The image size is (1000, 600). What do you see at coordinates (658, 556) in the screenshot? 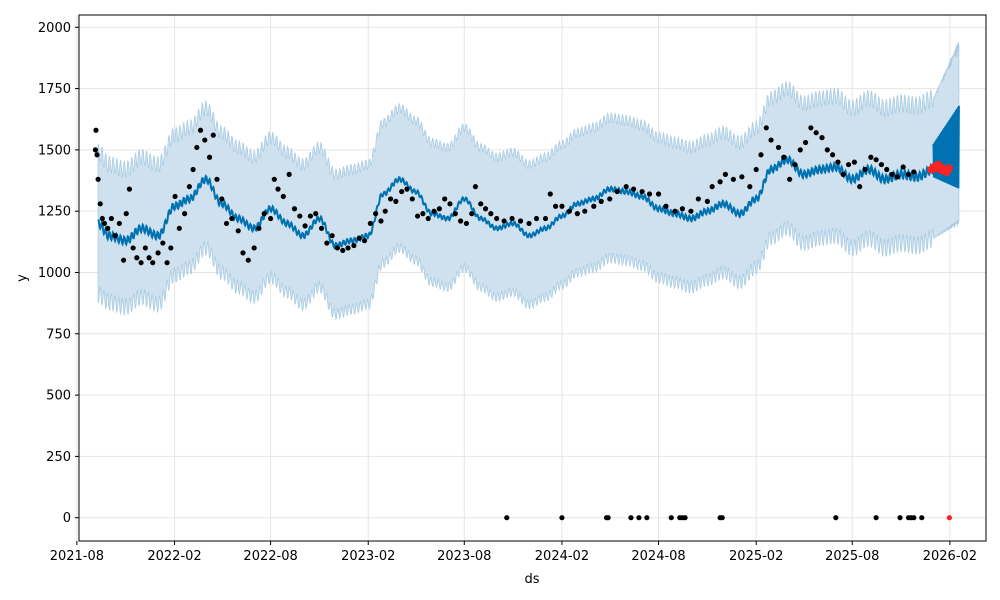
I see `x-tick-label: 2024-08` at bounding box center [658, 556].